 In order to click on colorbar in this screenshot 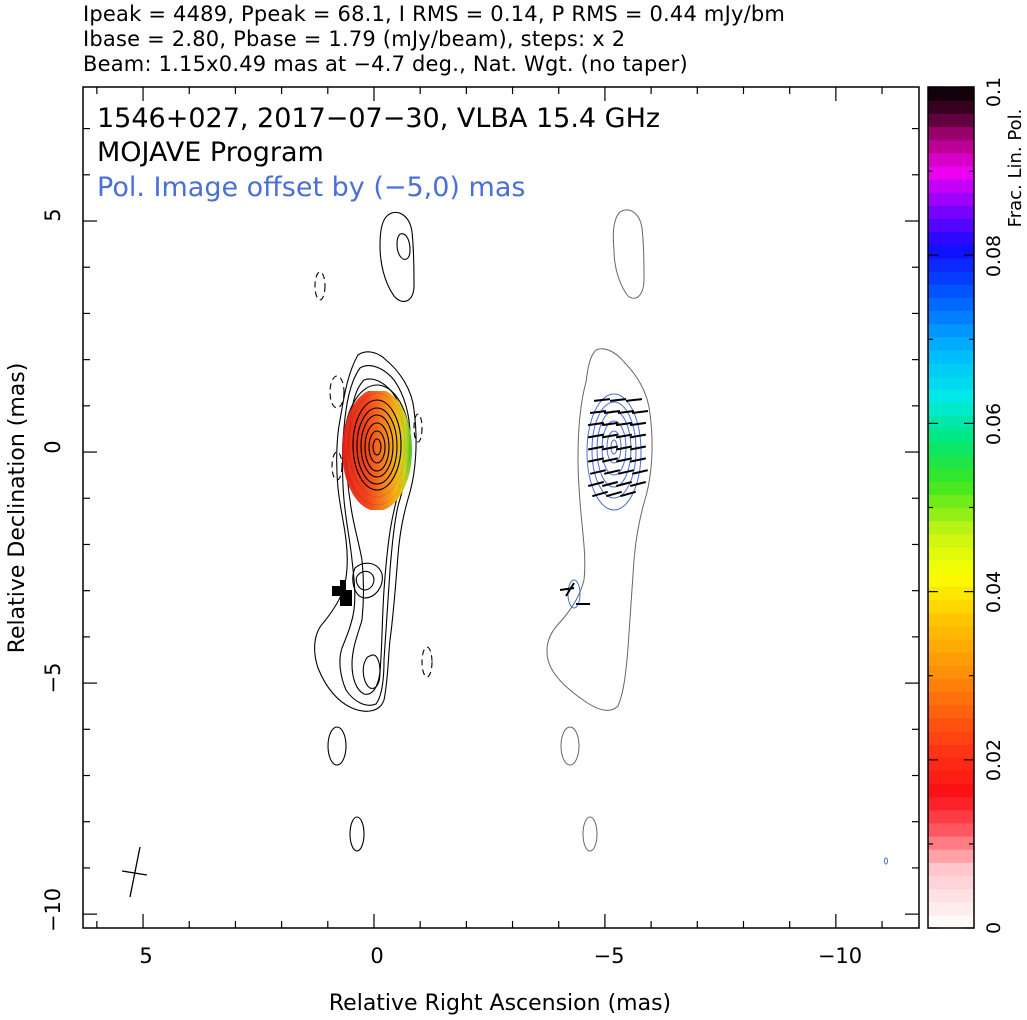, I will do `click(951, 508)`.